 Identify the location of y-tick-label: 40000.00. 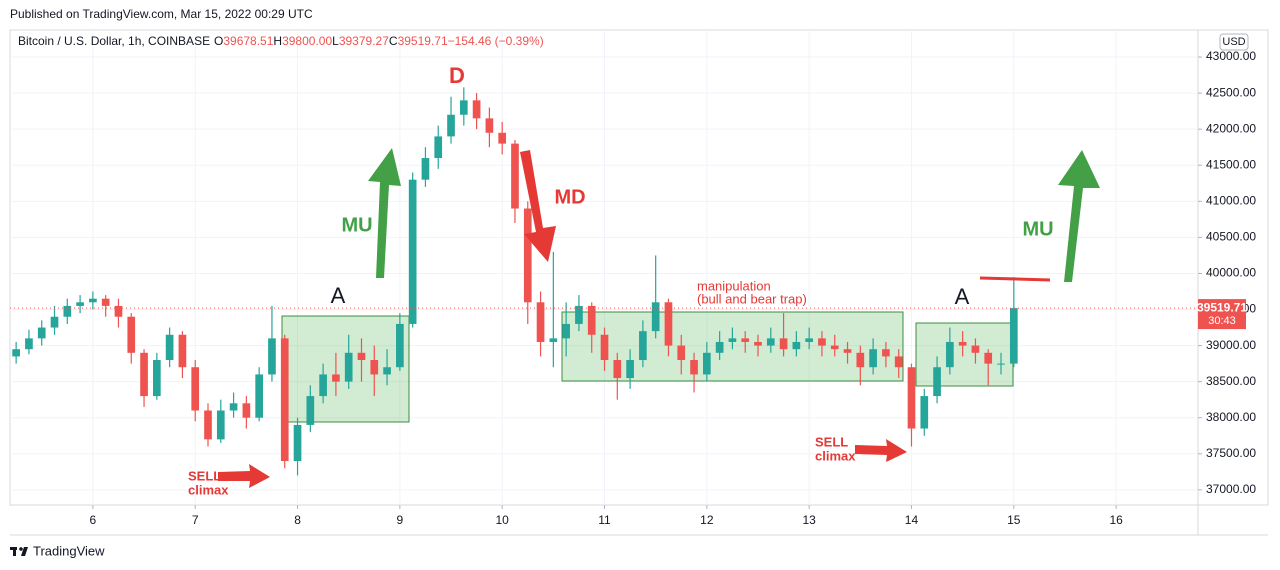
(1231, 273).